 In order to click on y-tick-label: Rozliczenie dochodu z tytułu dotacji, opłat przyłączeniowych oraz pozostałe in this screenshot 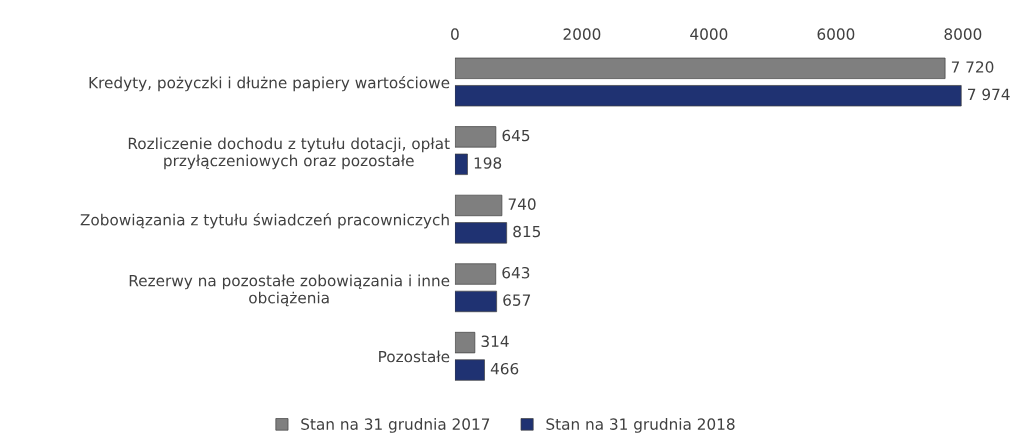, I will do `click(289, 153)`.